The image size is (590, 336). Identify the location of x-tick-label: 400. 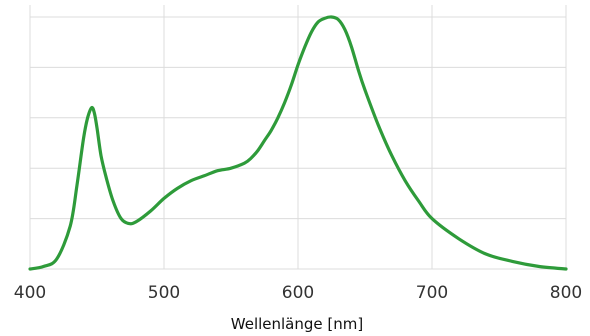
(30, 293).